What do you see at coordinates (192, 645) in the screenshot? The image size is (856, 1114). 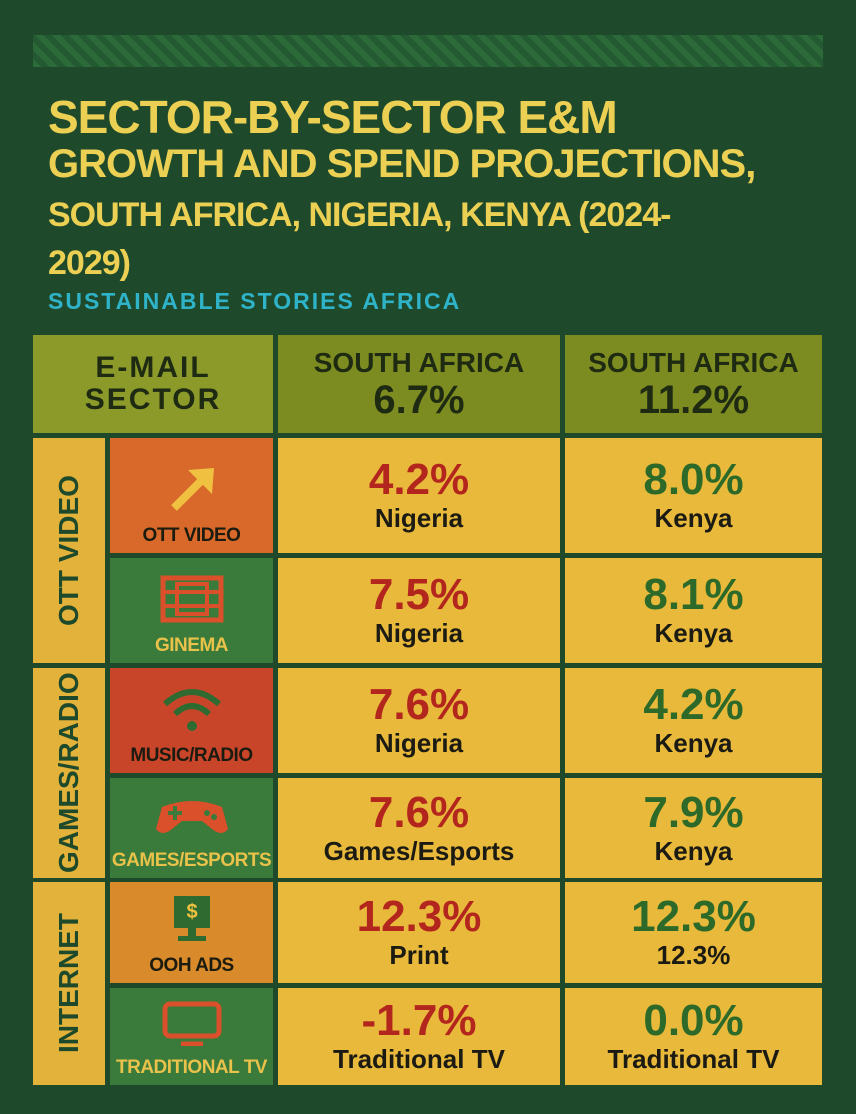 I see `sector-label: GINEMA` at bounding box center [192, 645].